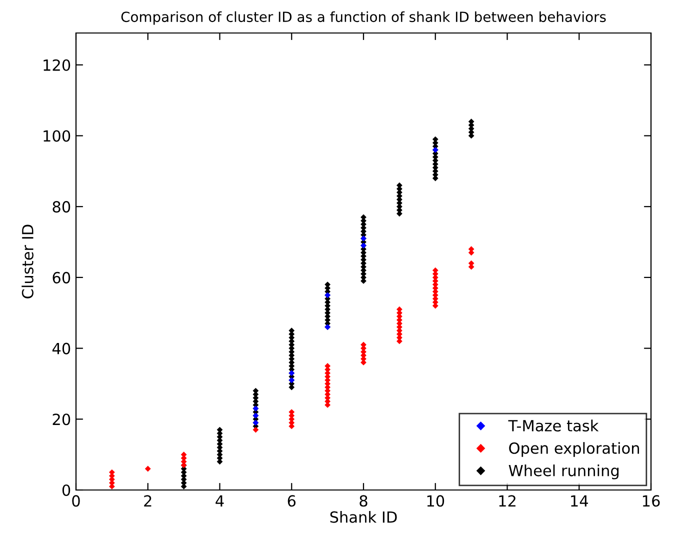 The image size is (692, 538). What do you see at coordinates (574, 449) in the screenshot?
I see `legend-label: Open exploration` at bounding box center [574, 449].